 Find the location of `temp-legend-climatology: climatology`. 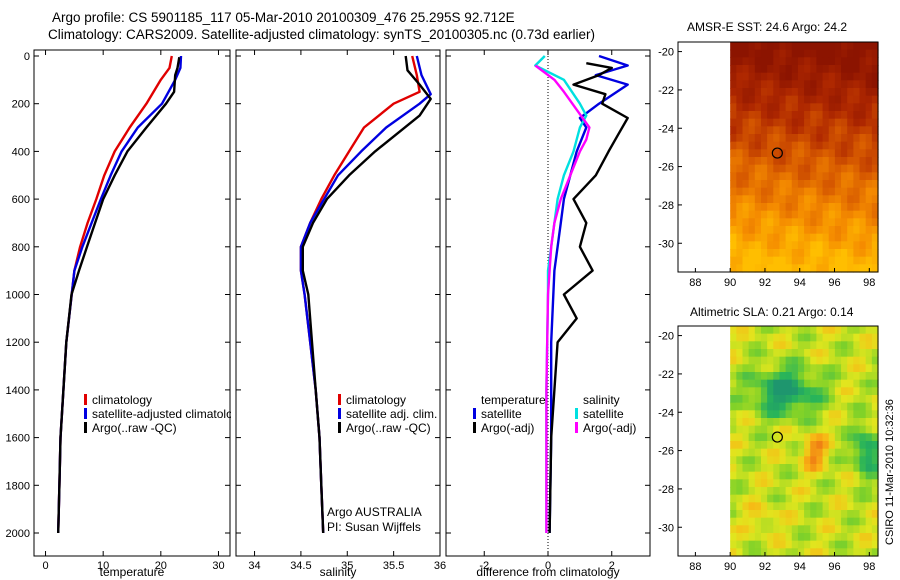

temp-legend-climatology: climatology is located at coordinates (122, 400).